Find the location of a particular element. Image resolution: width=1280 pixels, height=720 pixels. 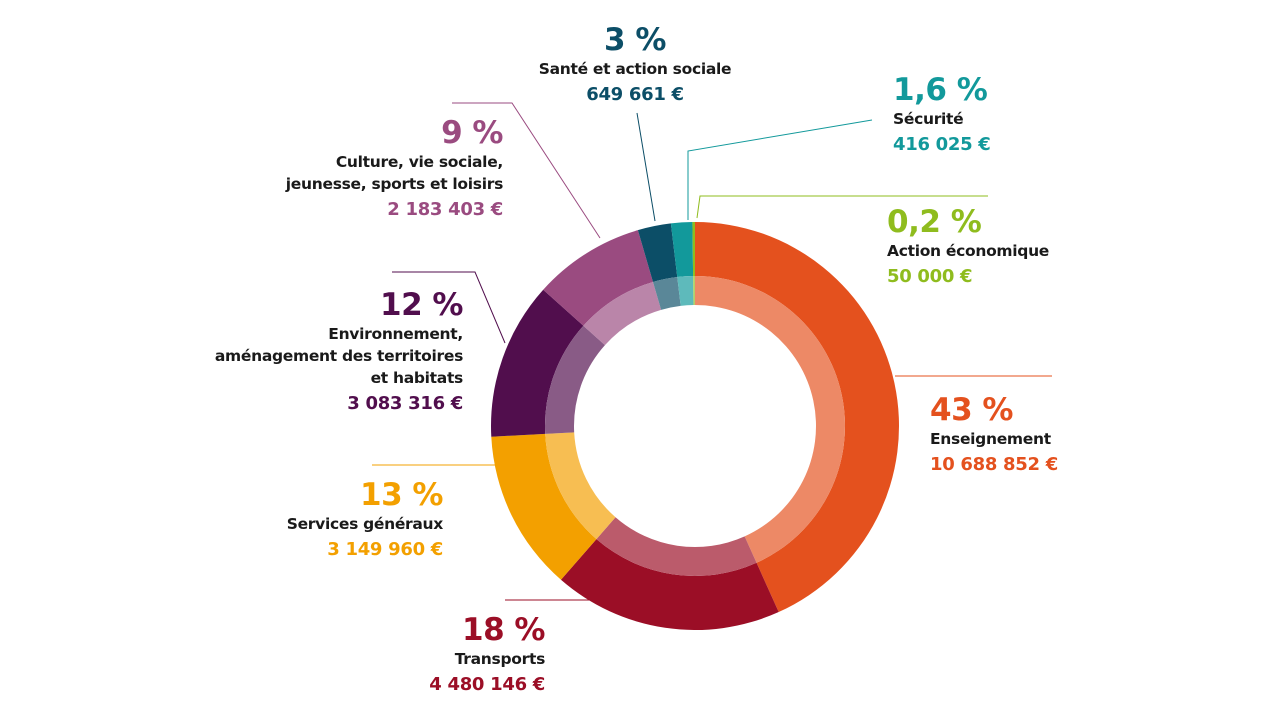

category-label: Transports is located at coordinates (500, 659).